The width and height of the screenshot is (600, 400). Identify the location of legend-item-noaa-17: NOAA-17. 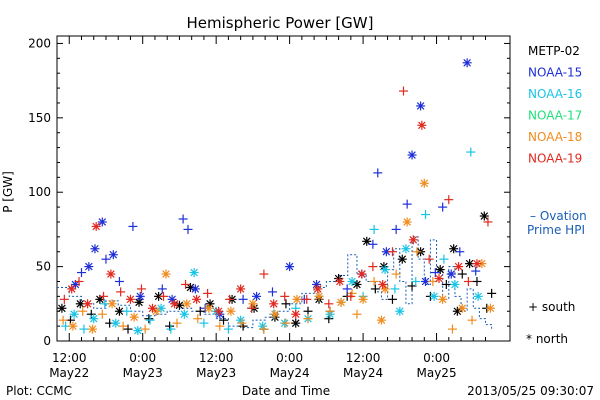
(555, 116).